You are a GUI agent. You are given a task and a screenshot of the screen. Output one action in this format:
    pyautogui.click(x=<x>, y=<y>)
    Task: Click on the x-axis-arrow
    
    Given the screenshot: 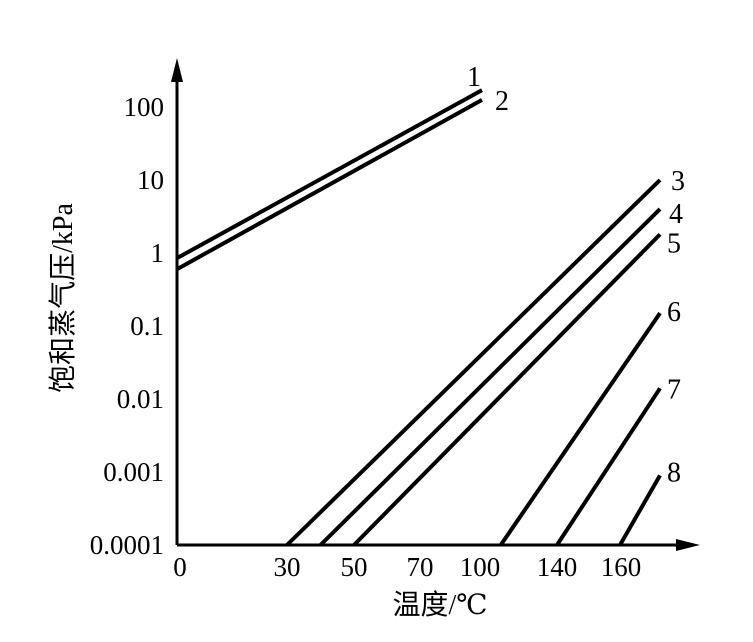 What is the action you would take?
    pyautogui.click(x=688, y=545)
    